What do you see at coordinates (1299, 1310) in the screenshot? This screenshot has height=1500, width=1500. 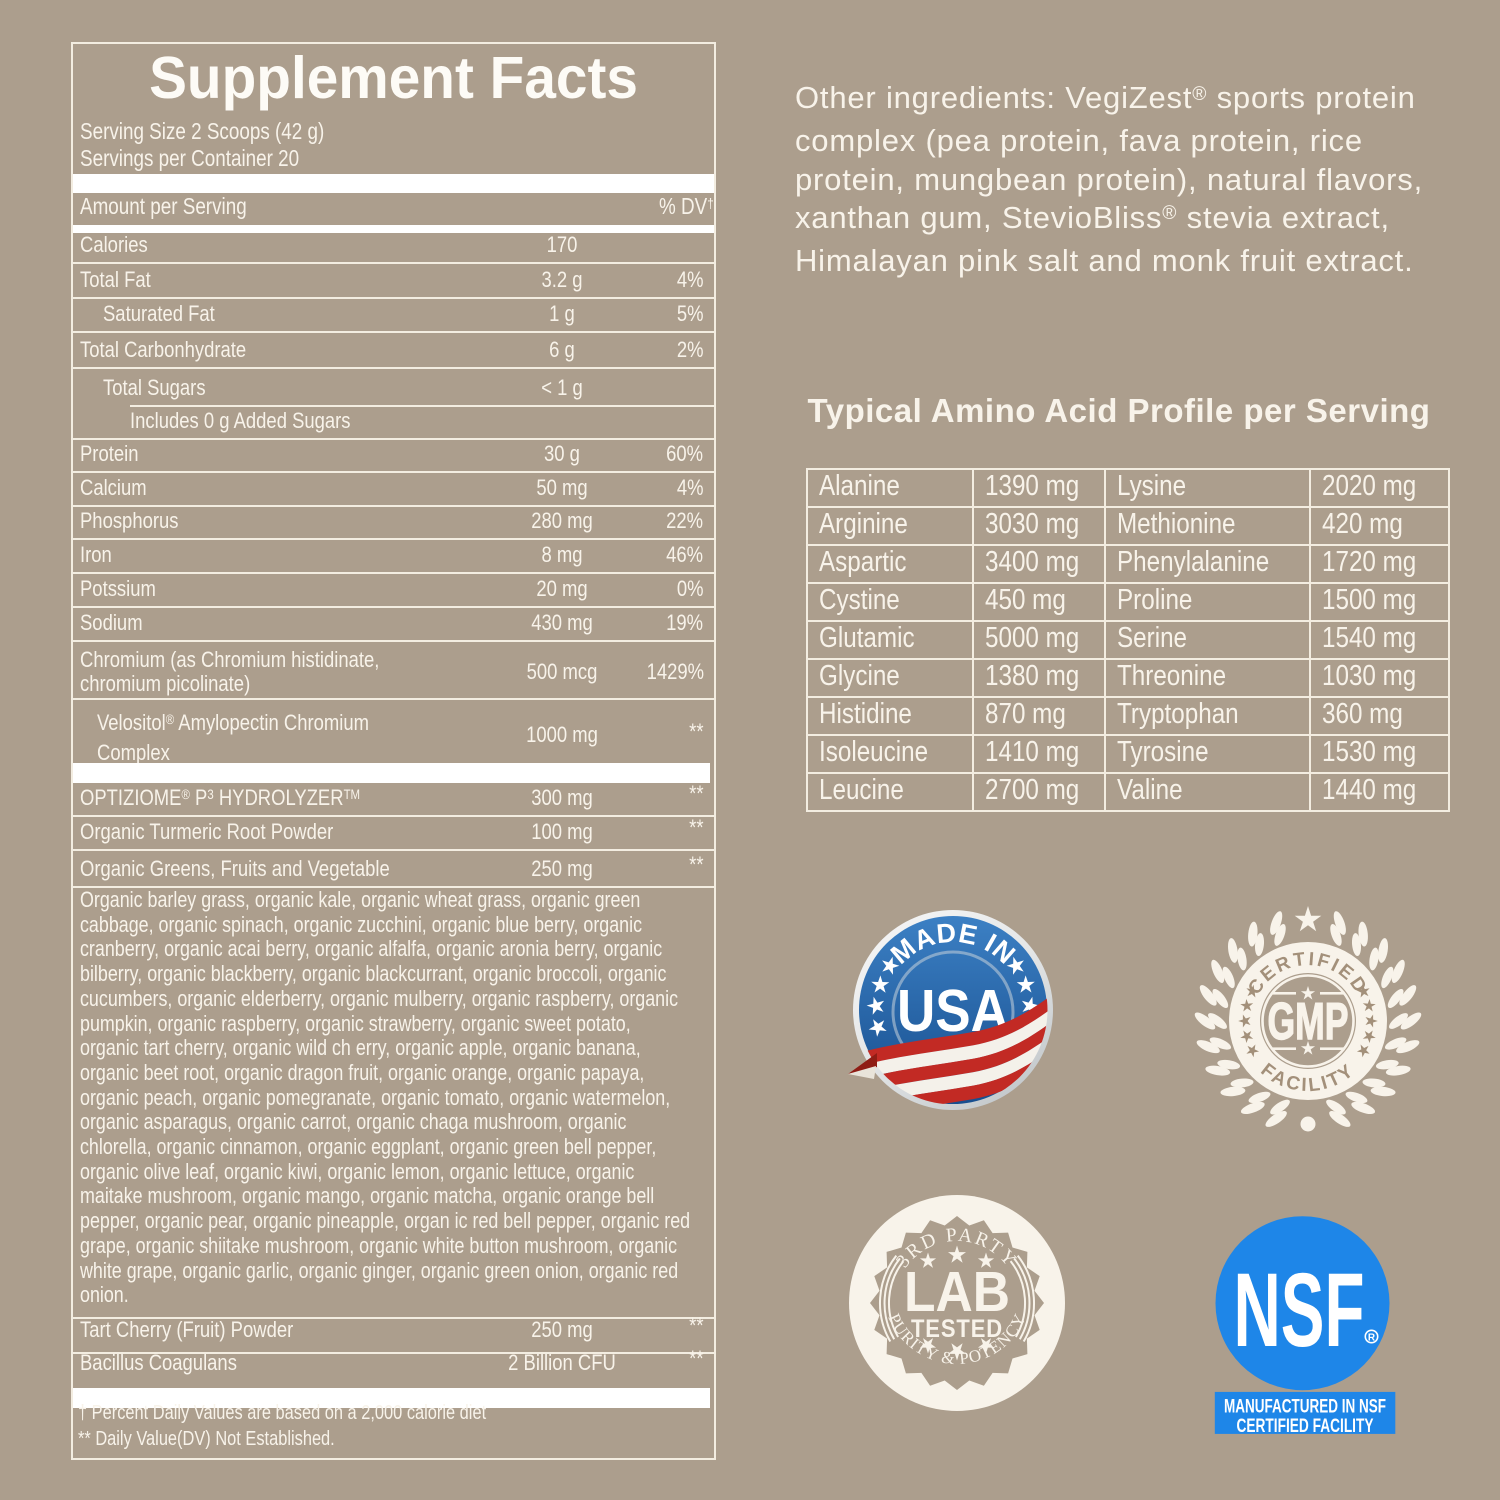 I see `svg-text: NSF` at bounding box center [1299, 1310].